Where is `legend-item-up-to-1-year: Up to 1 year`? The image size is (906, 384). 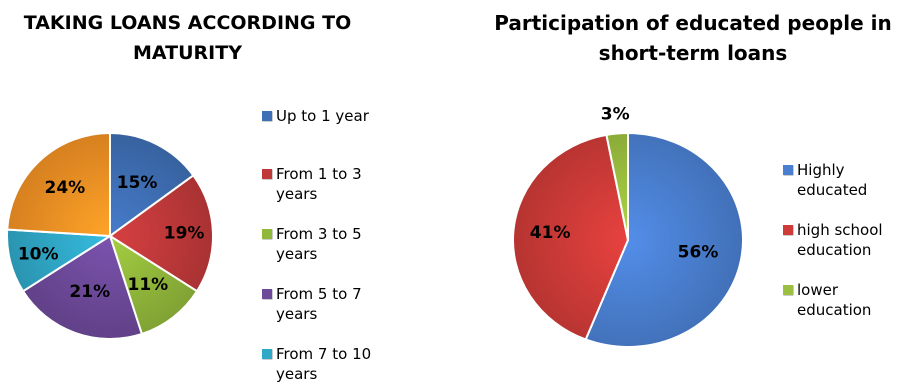 legend-item-up-to-1-year: Up to 1 year is located at coordinates (315, 116).